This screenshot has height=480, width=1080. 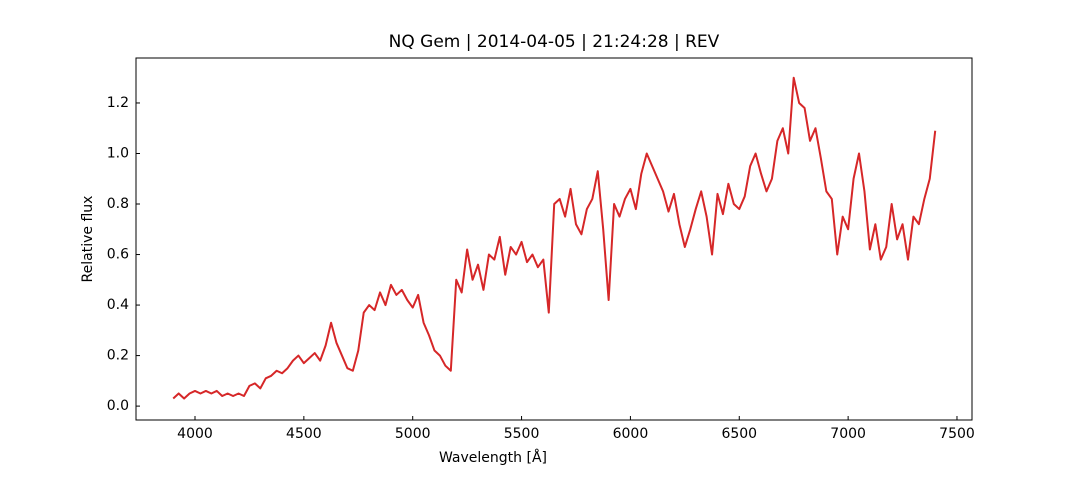 What do you see at coordinates (493, 457) in the screenshot?
I see `x-axis-label: Wavelength [Å]` at bounding box center [493, 457].